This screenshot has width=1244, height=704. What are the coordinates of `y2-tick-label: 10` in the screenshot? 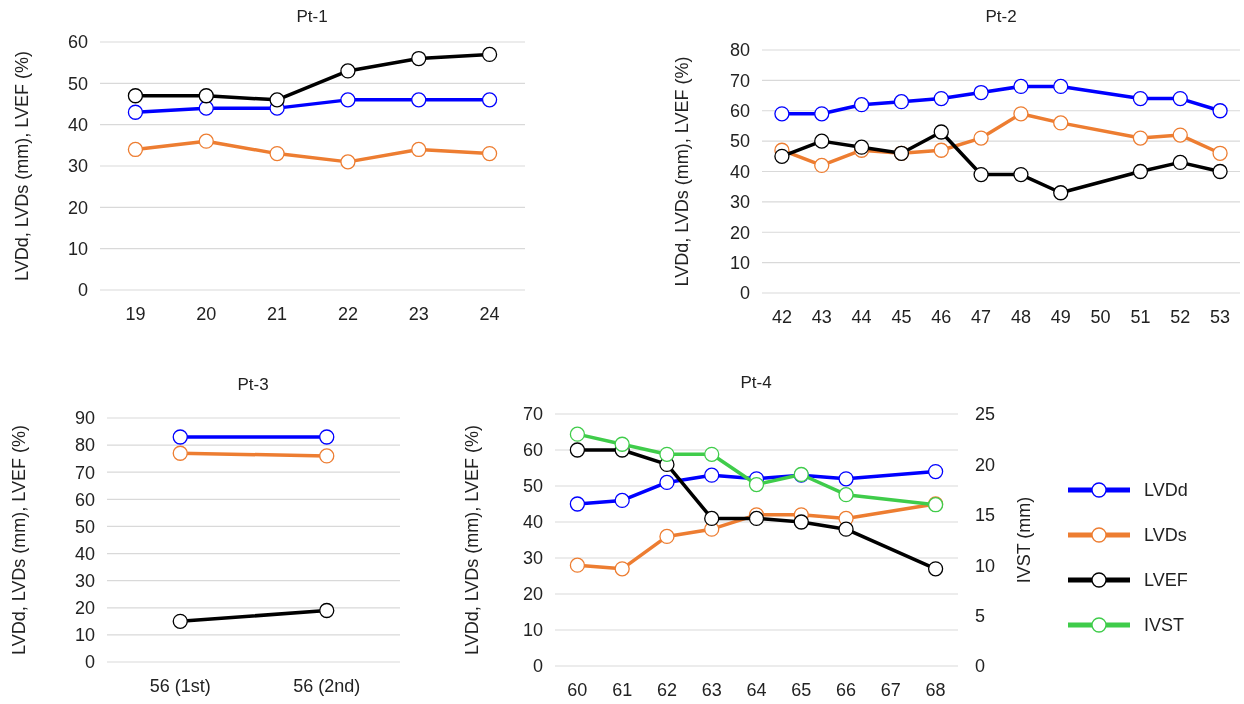 It's located at (985, 565).